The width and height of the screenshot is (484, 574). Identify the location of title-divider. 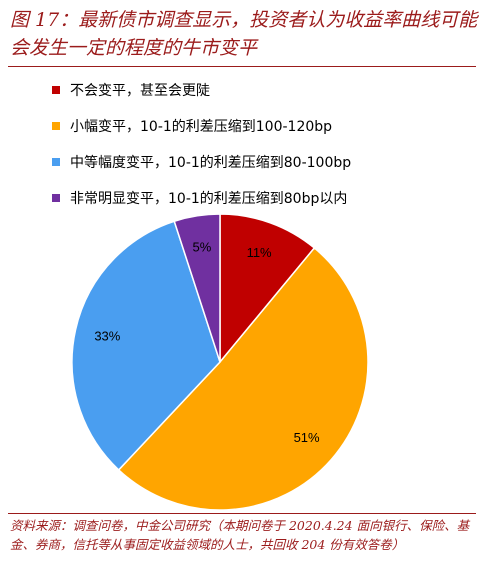
(242, 66).